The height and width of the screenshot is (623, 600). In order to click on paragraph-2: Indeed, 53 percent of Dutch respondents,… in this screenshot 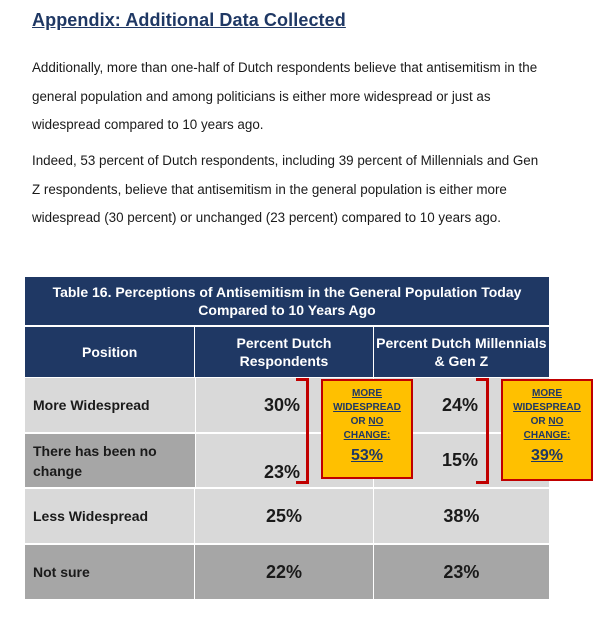, I will do `click(285, 189)`.